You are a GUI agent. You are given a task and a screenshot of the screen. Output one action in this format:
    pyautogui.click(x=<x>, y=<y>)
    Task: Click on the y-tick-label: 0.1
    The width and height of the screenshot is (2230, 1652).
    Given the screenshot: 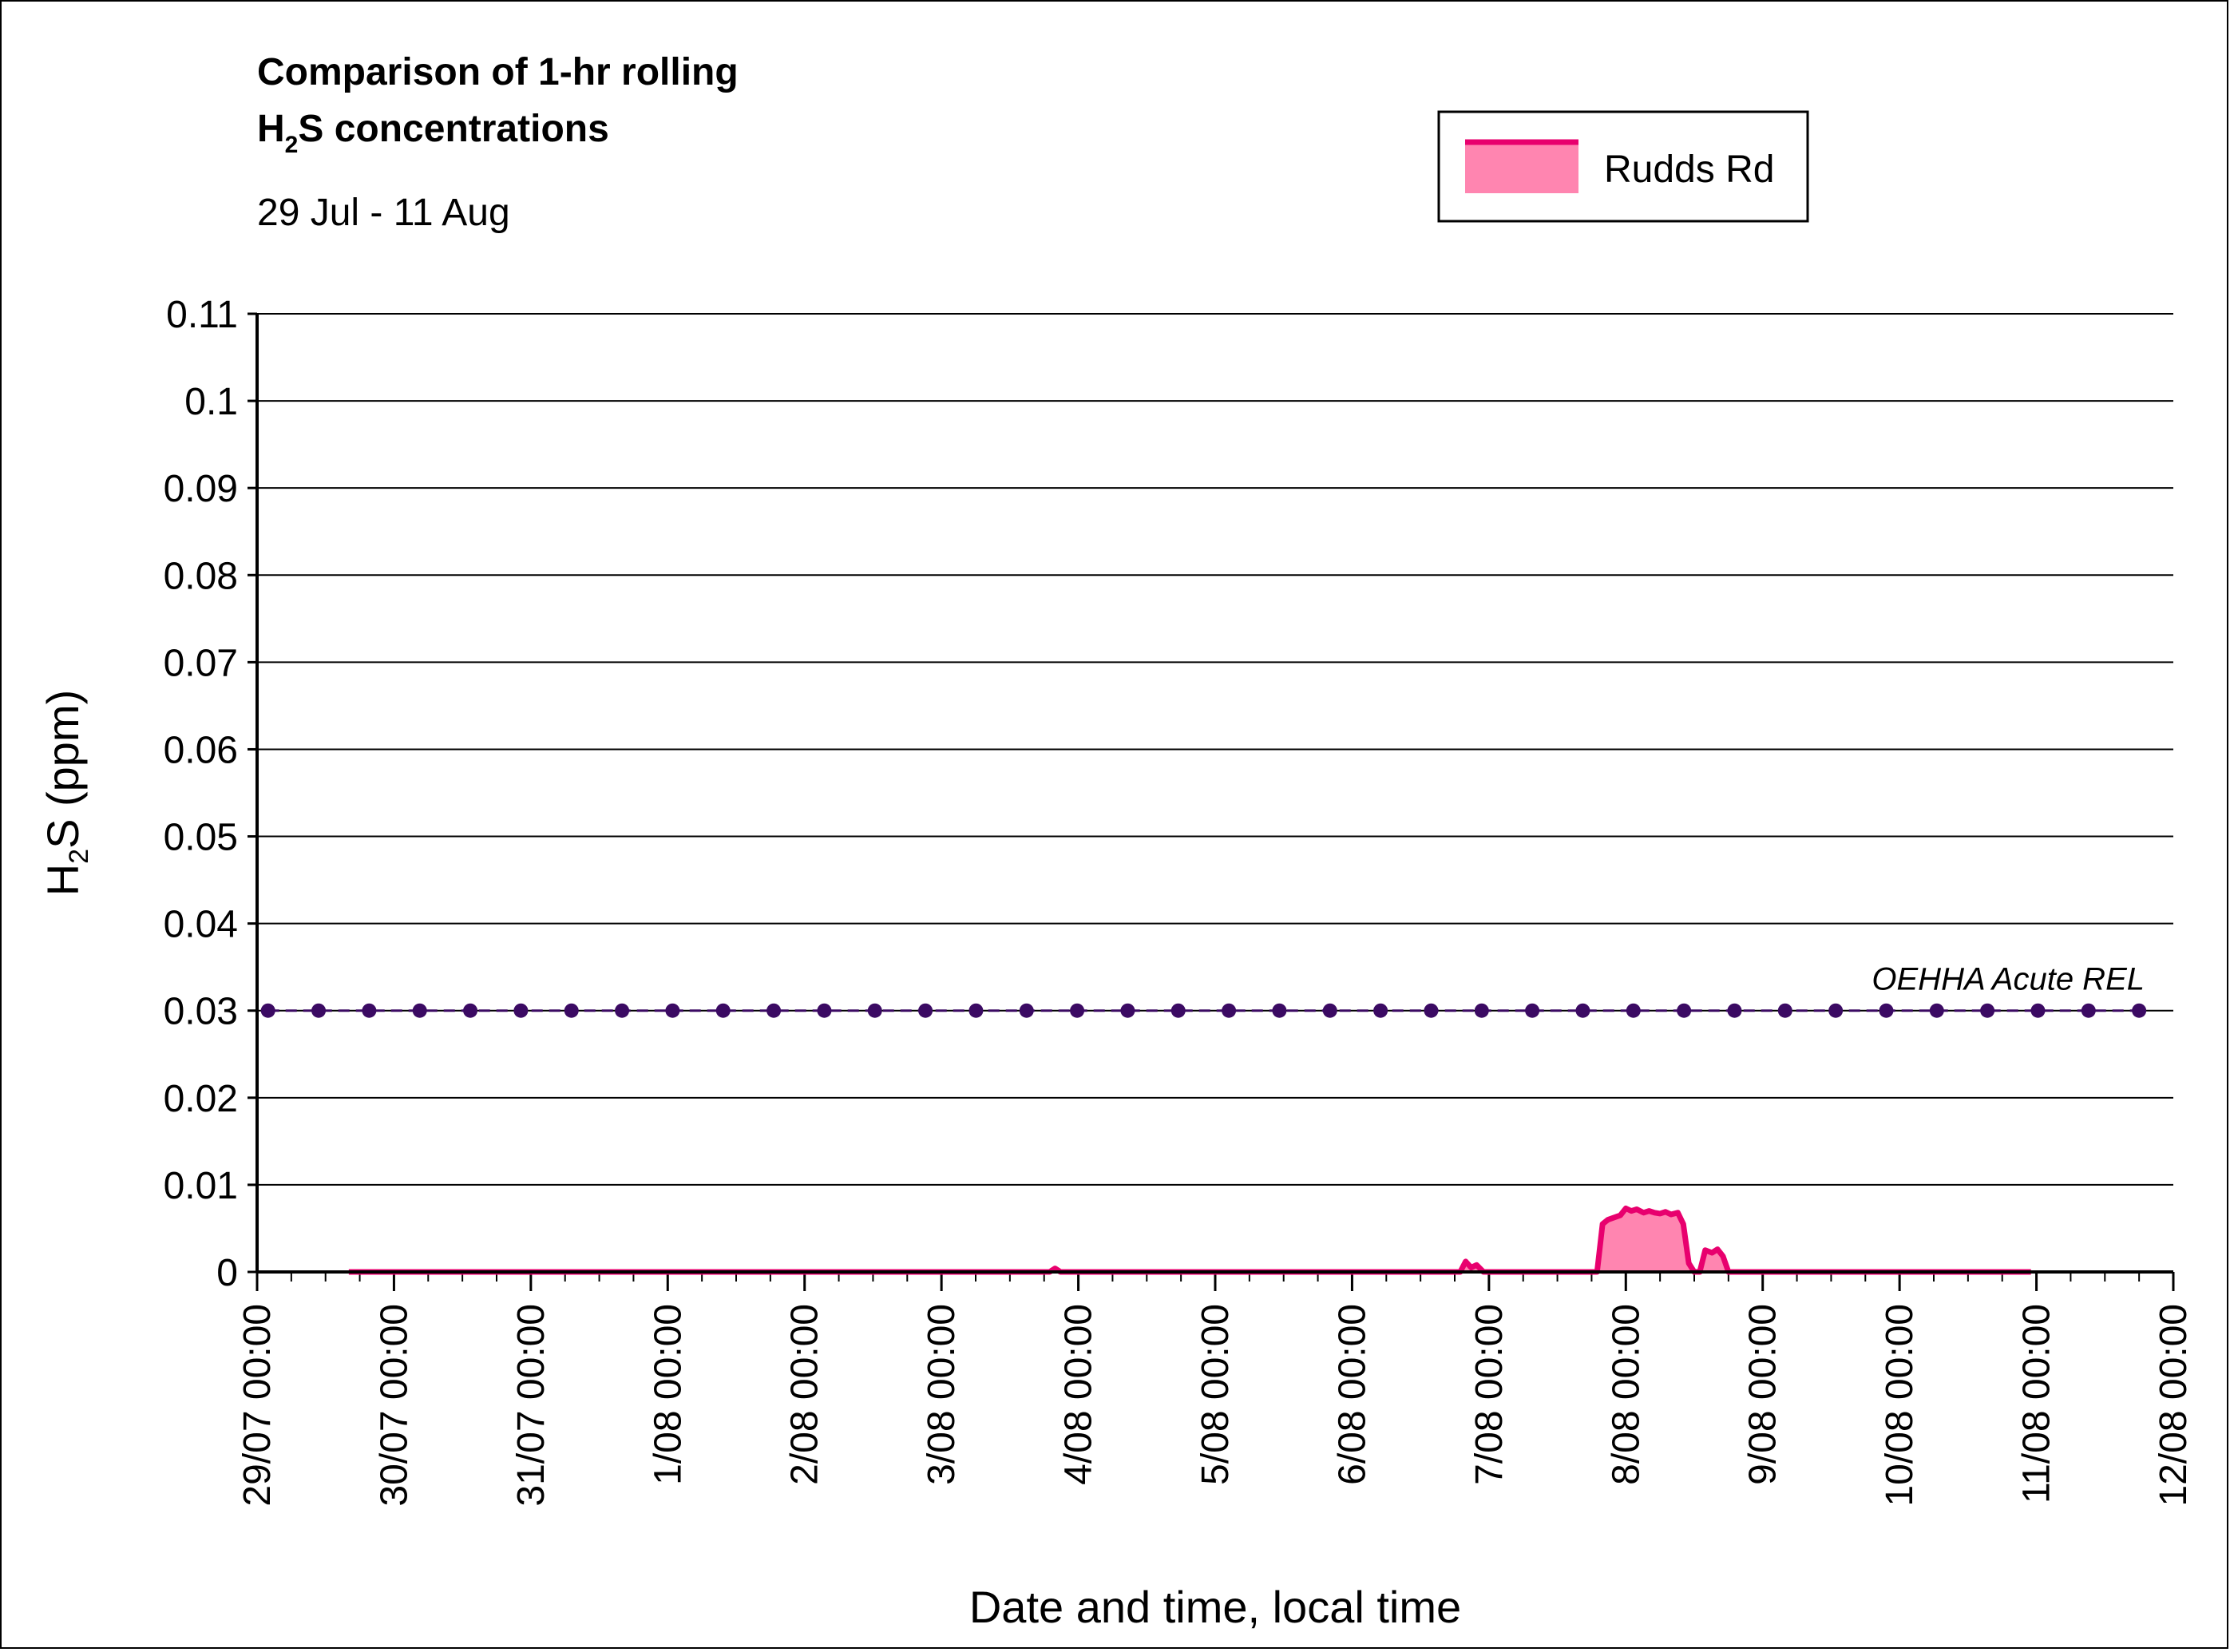 What is the action you would take?
    pyautogui.click(x=211, y=402)
    